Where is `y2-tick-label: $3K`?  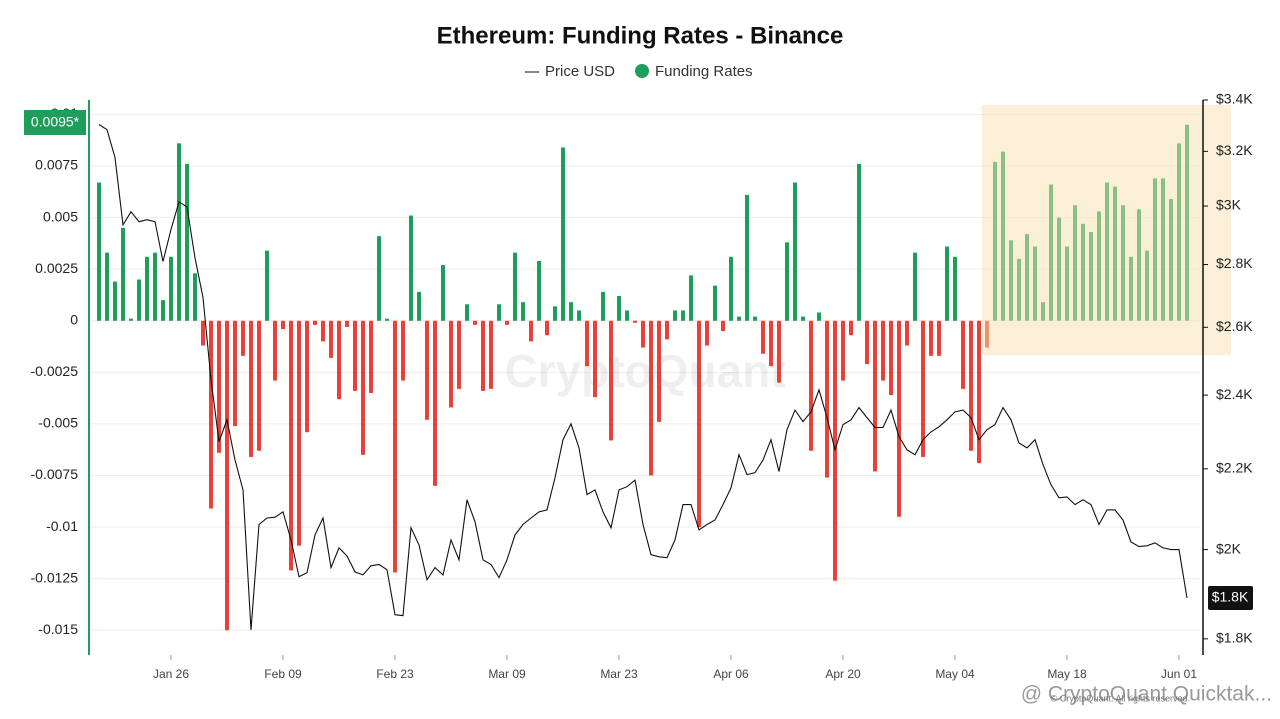
y2-tick-label: $3K is located at coordinates (1229, 205).